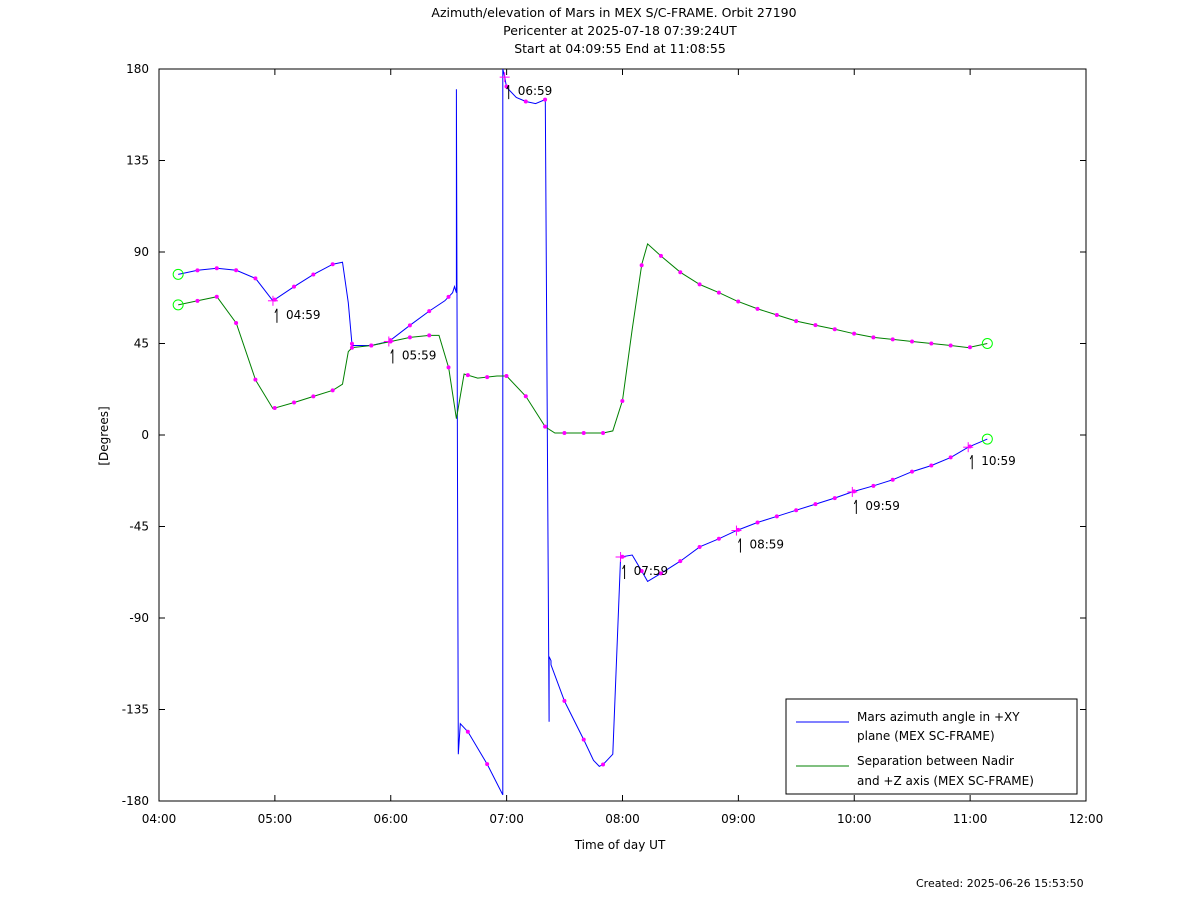 This screenshot has width=1200, height=901. Describe the element at coordinates (159, 819) in the screenshot. I see `x-tick-label: 04:00` at that location.